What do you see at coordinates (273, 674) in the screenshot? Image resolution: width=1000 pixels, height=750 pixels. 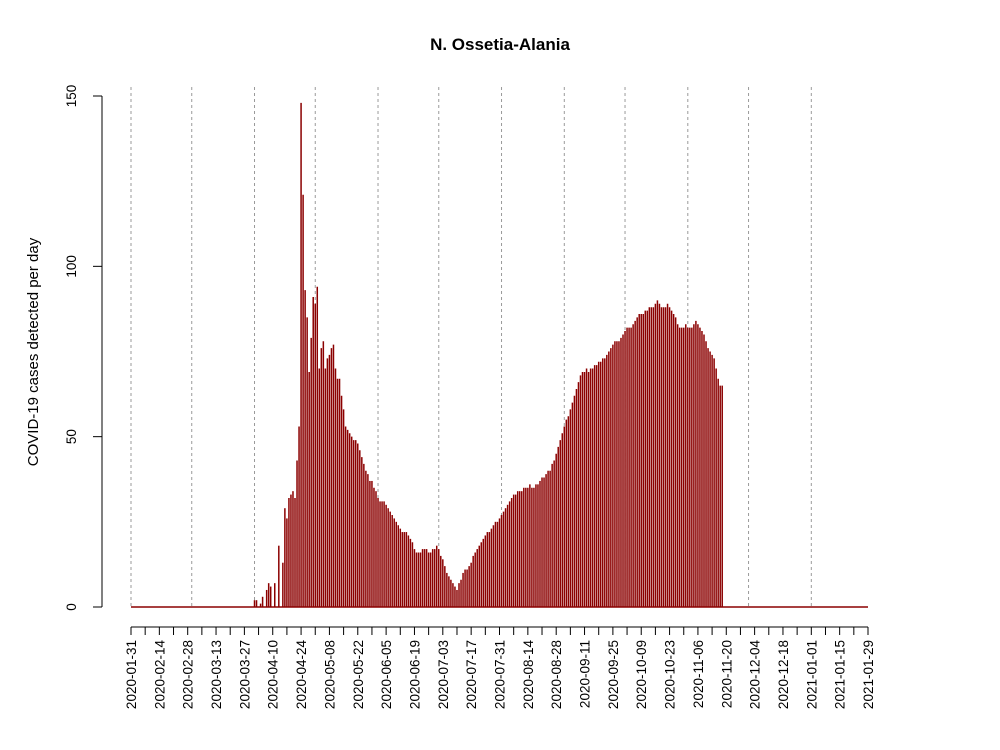 I see `x-tick-label: 2020-04-10` at bounding box center [273, 674].